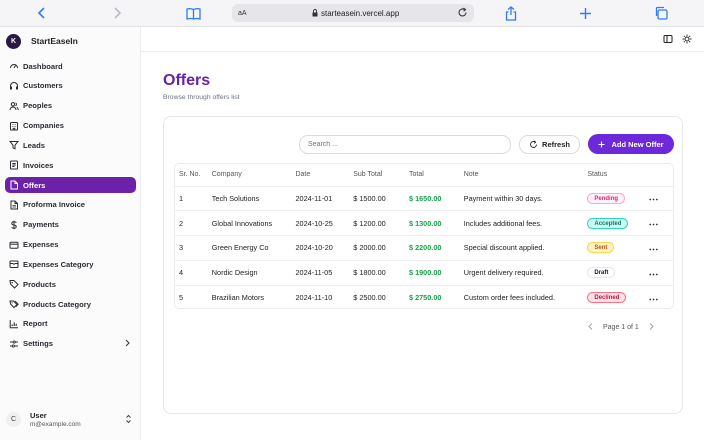  Describe the element at coordinates (14, 324) in the screenshot. I see `chart-icon` at that location.